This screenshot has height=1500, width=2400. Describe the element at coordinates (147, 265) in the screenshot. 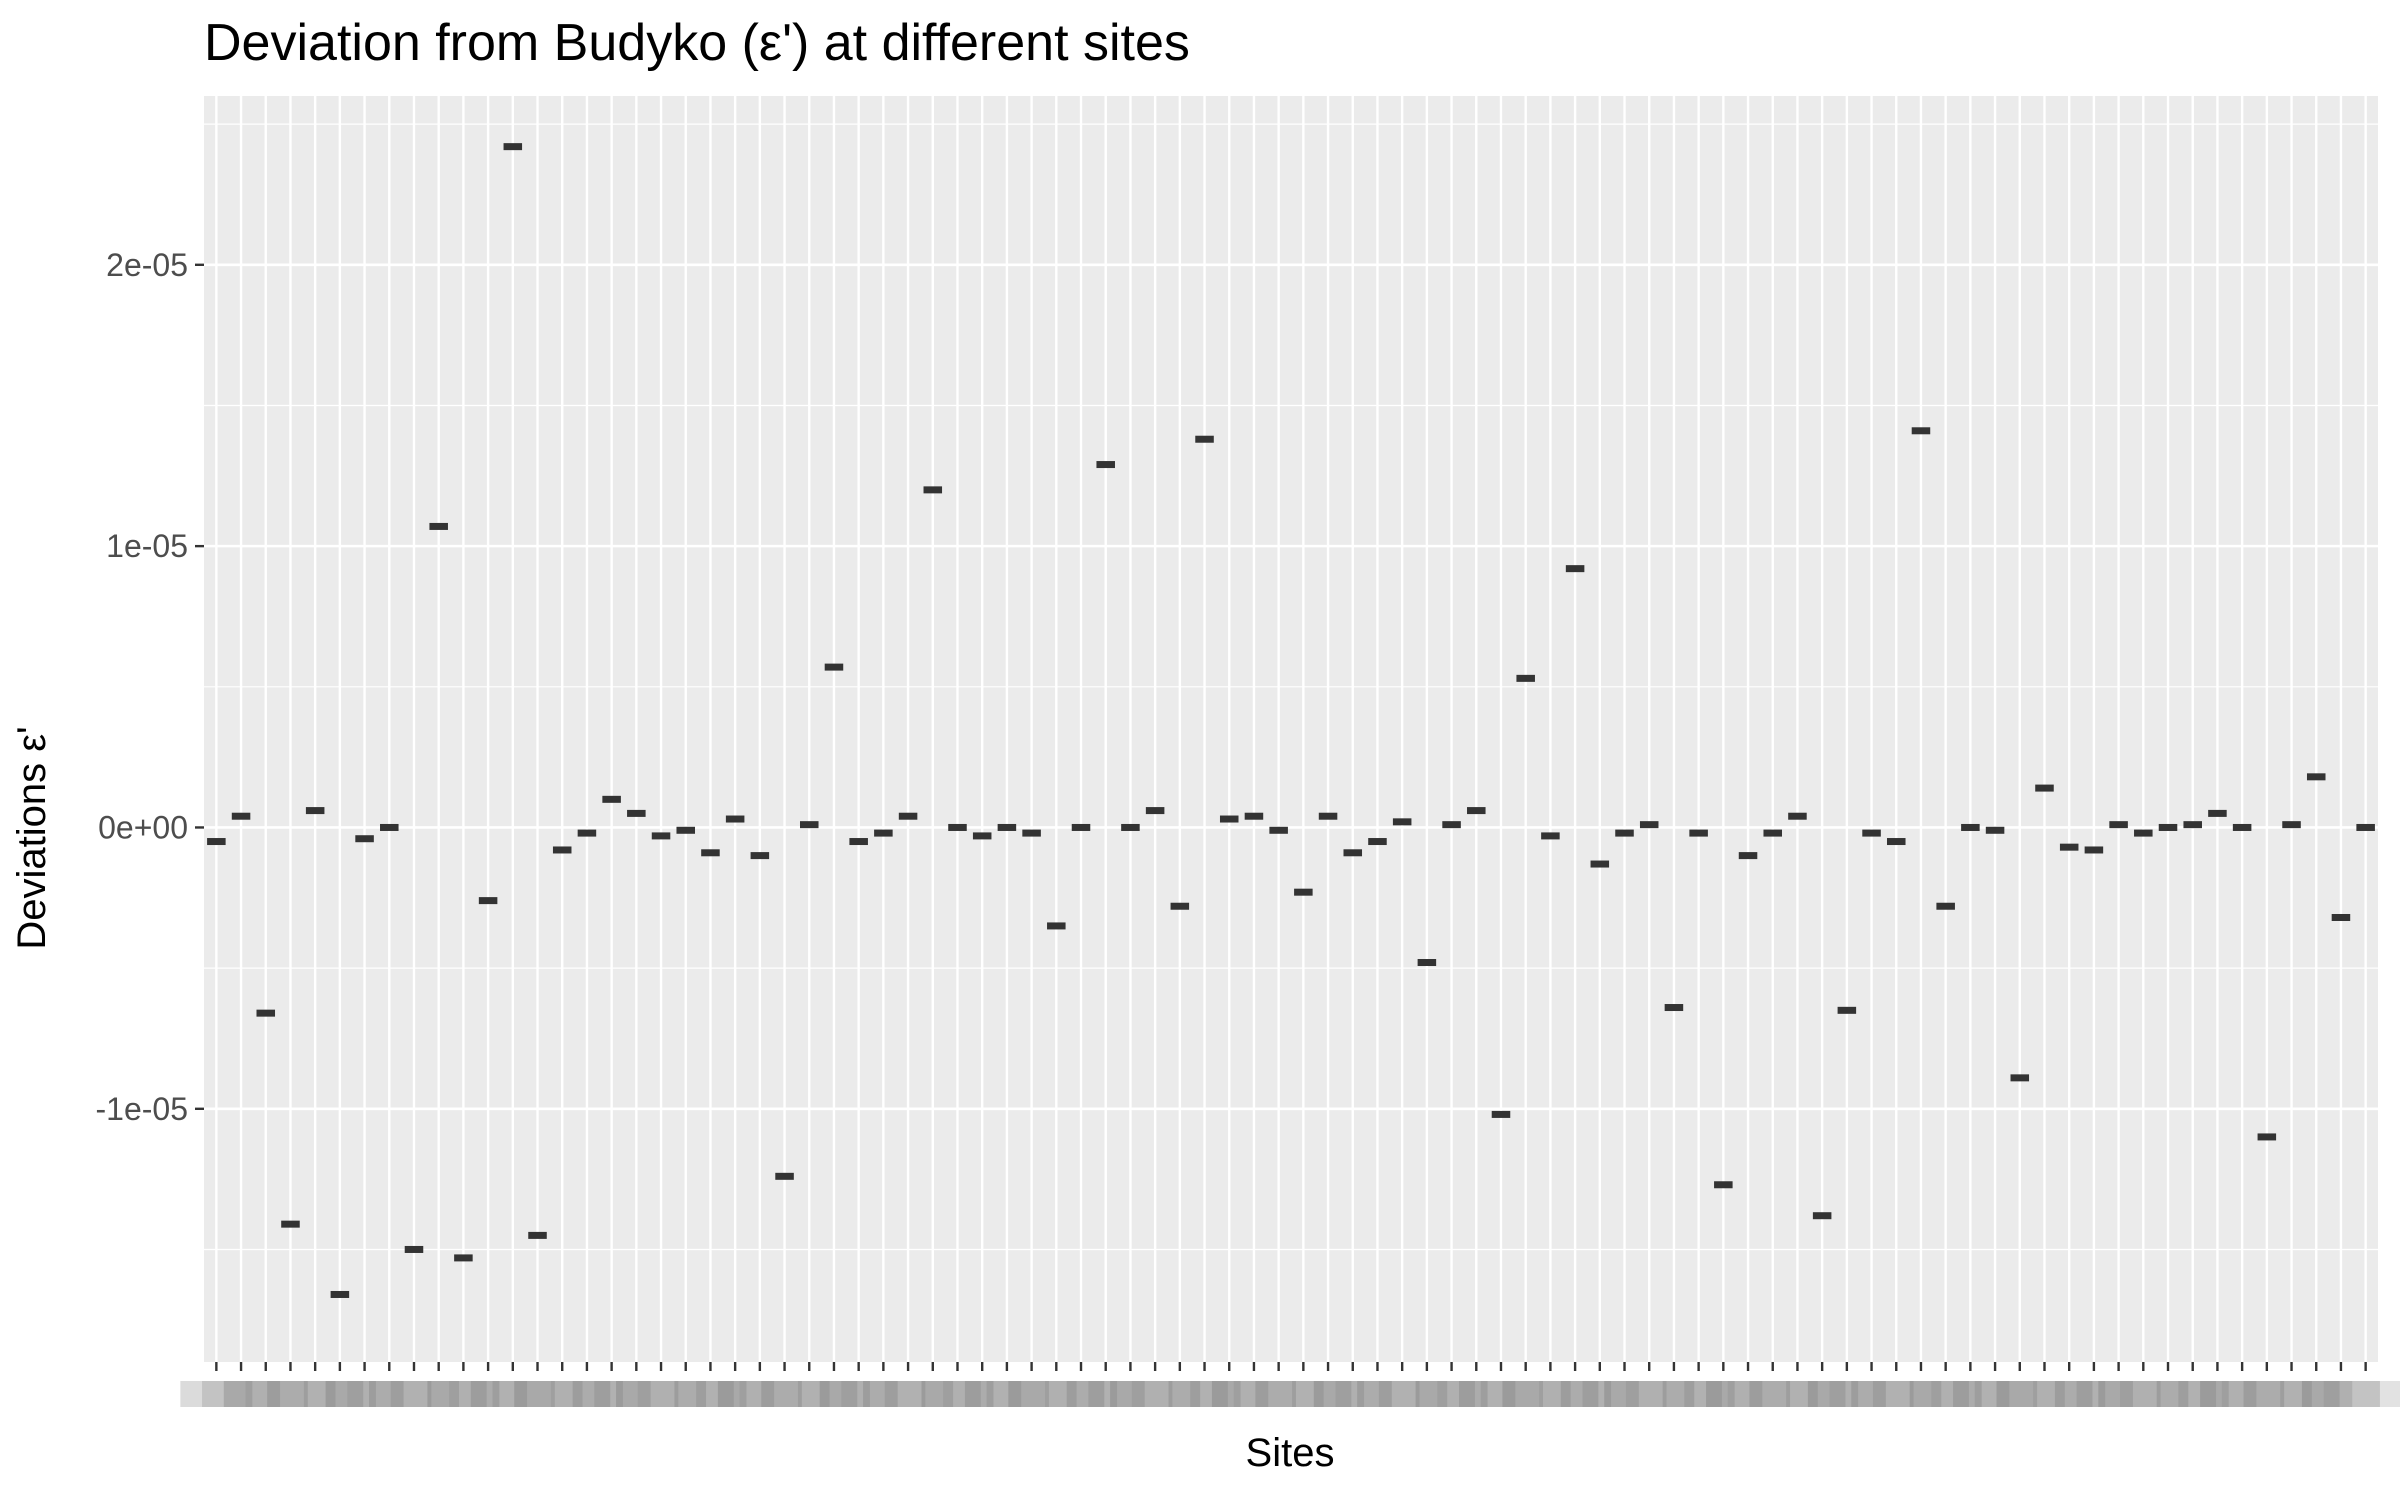

I see `y-tick-label: 2e-05` at that location.